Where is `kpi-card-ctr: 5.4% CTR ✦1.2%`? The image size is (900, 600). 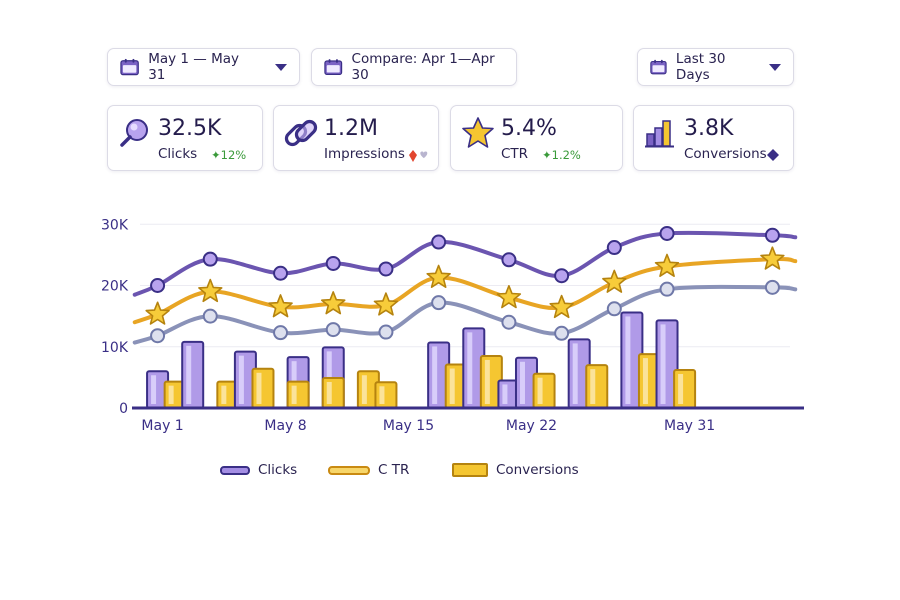
kpi-card-ctr: 5.4% CTR ✦1.2% is located at coordinates (536, 138).